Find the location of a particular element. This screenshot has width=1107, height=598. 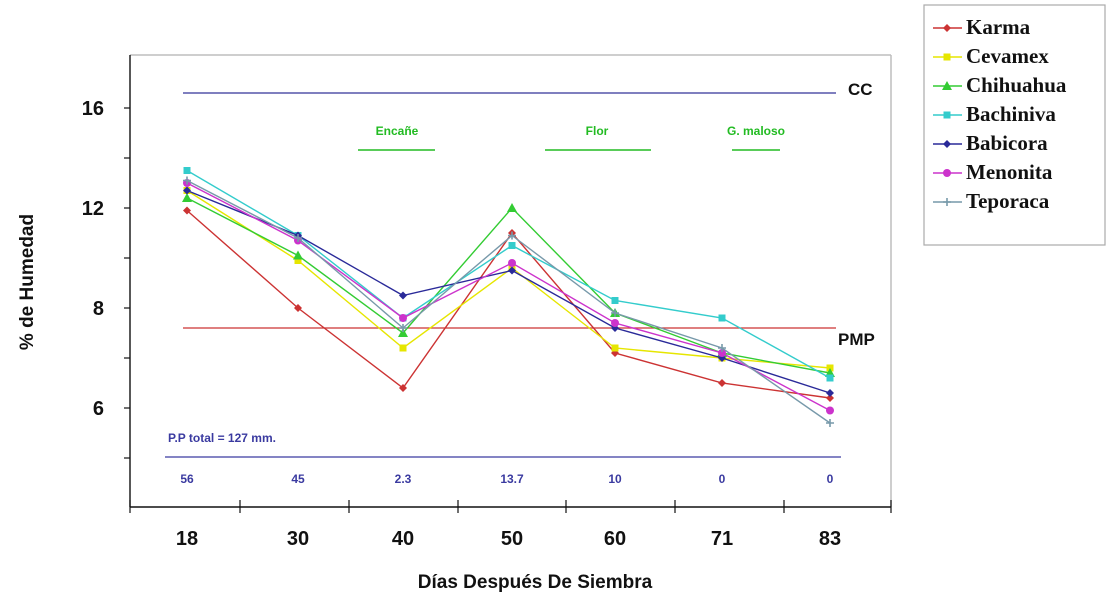

x-tick-label: 83 is located at coordinates (830, 539).